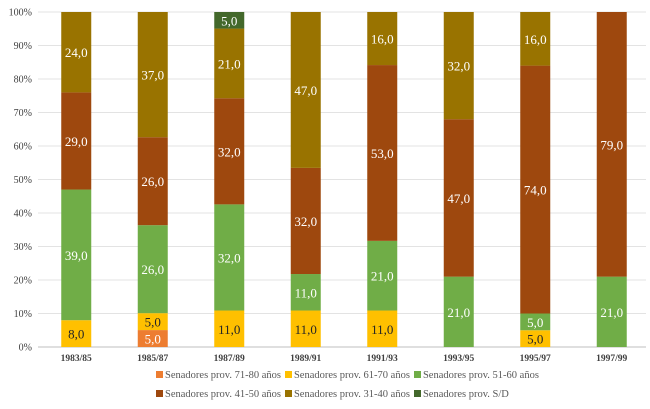  I want to click on data-label: 39,0, so click(76, 255).